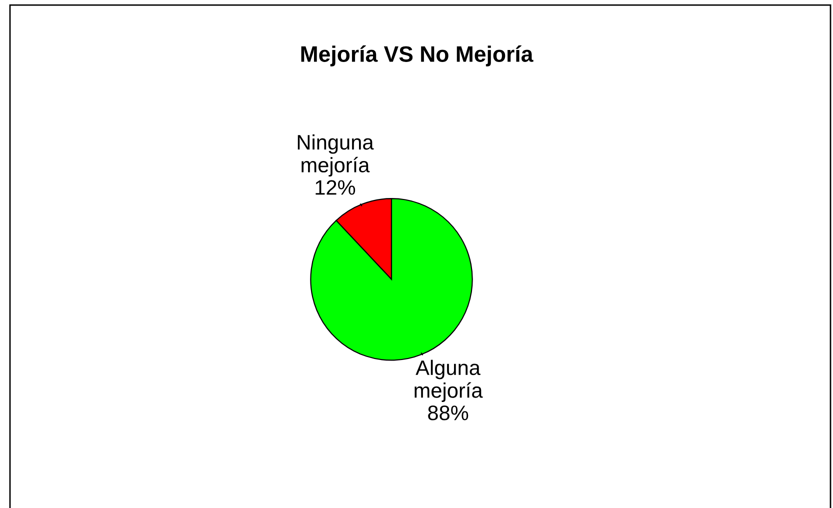  Describe the element at coordinates (448, 381) in the screenshot. I see `slice-label: Alguna mejoría` at that location.